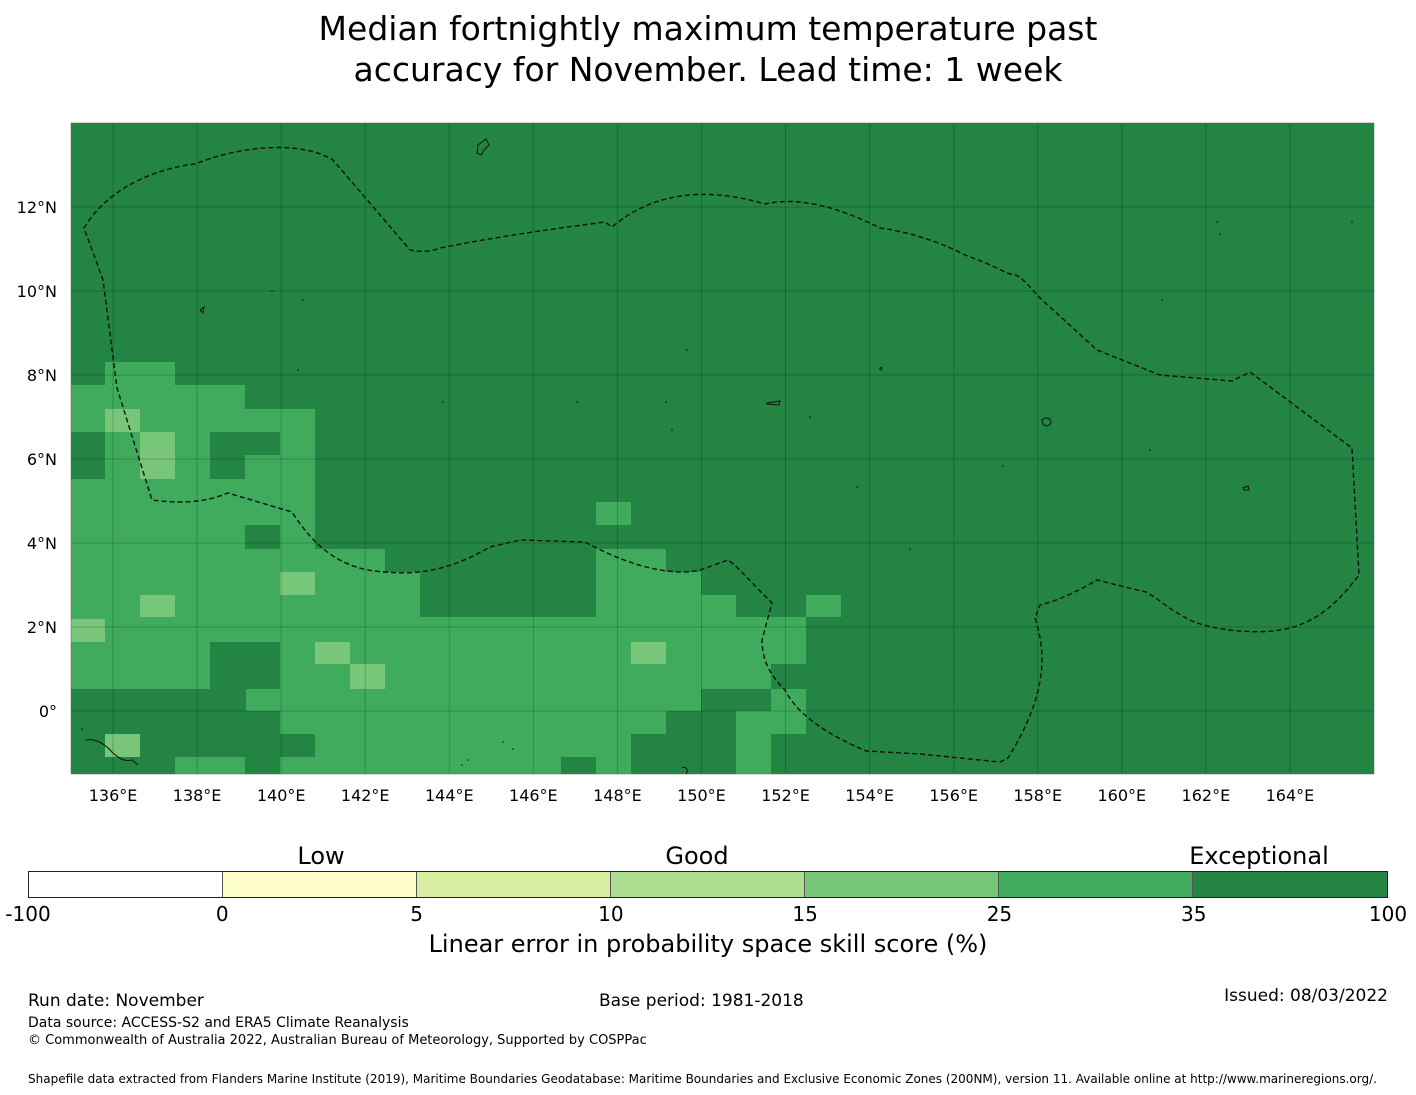 This screenshot has height=1095, width=1416. What do you see at coordinates (953, 795) in the screenshot?
I see `lon-tick-label: 156°E` at bounding box center [953, 795].